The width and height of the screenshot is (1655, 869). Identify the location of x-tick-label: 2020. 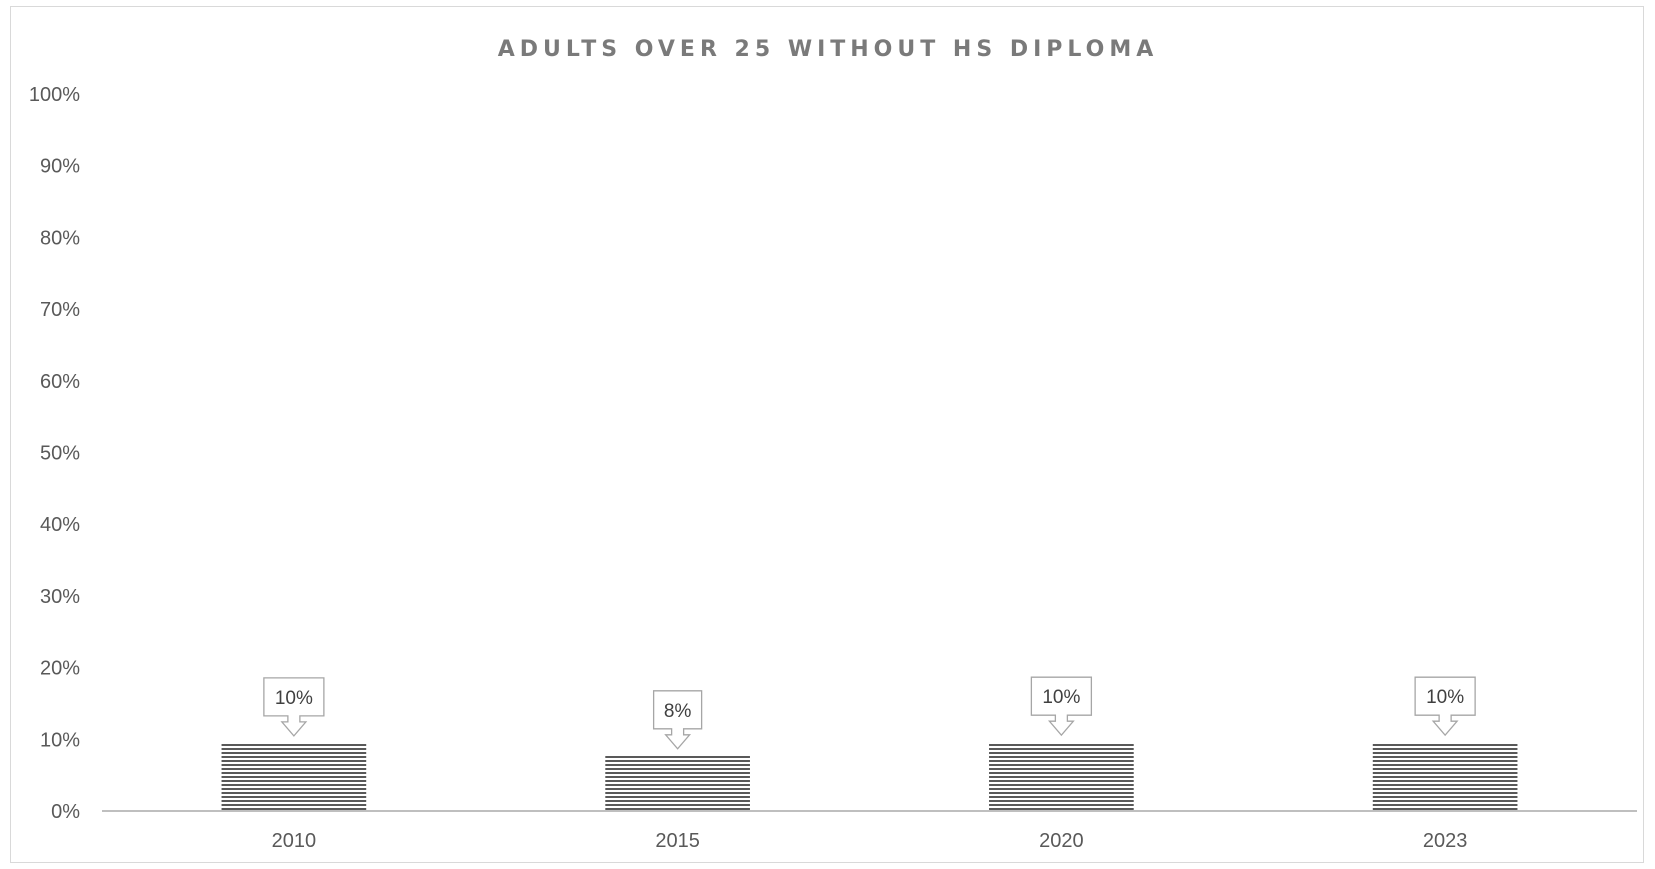
(1061, 841).